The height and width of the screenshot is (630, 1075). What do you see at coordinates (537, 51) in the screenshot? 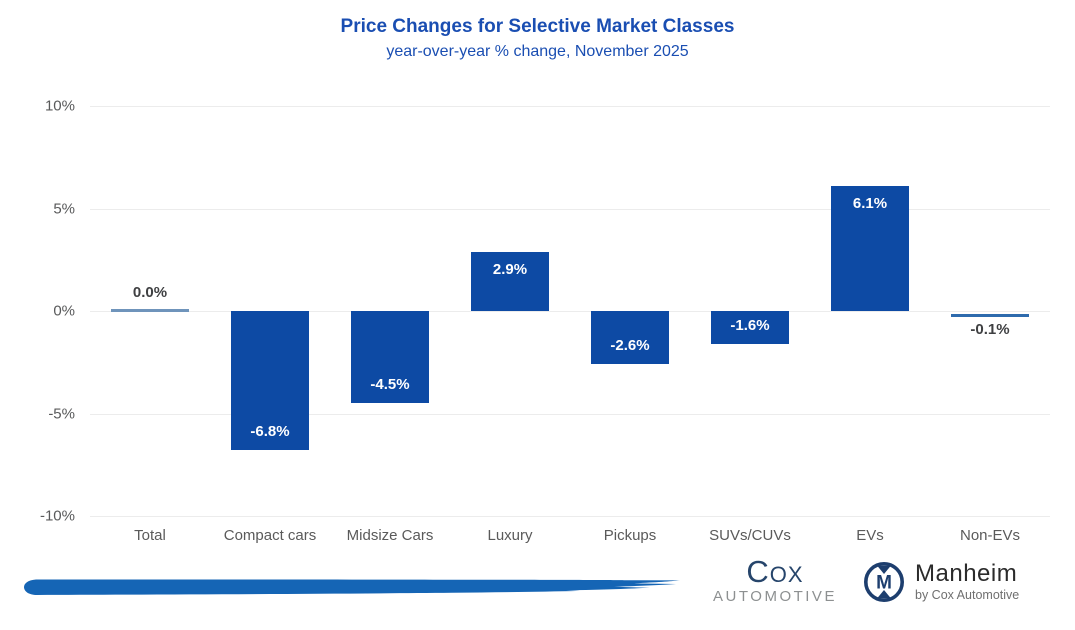
I see `chart-subtitle: year-over-year % change, November 2025` at bounding box center [537, 51].